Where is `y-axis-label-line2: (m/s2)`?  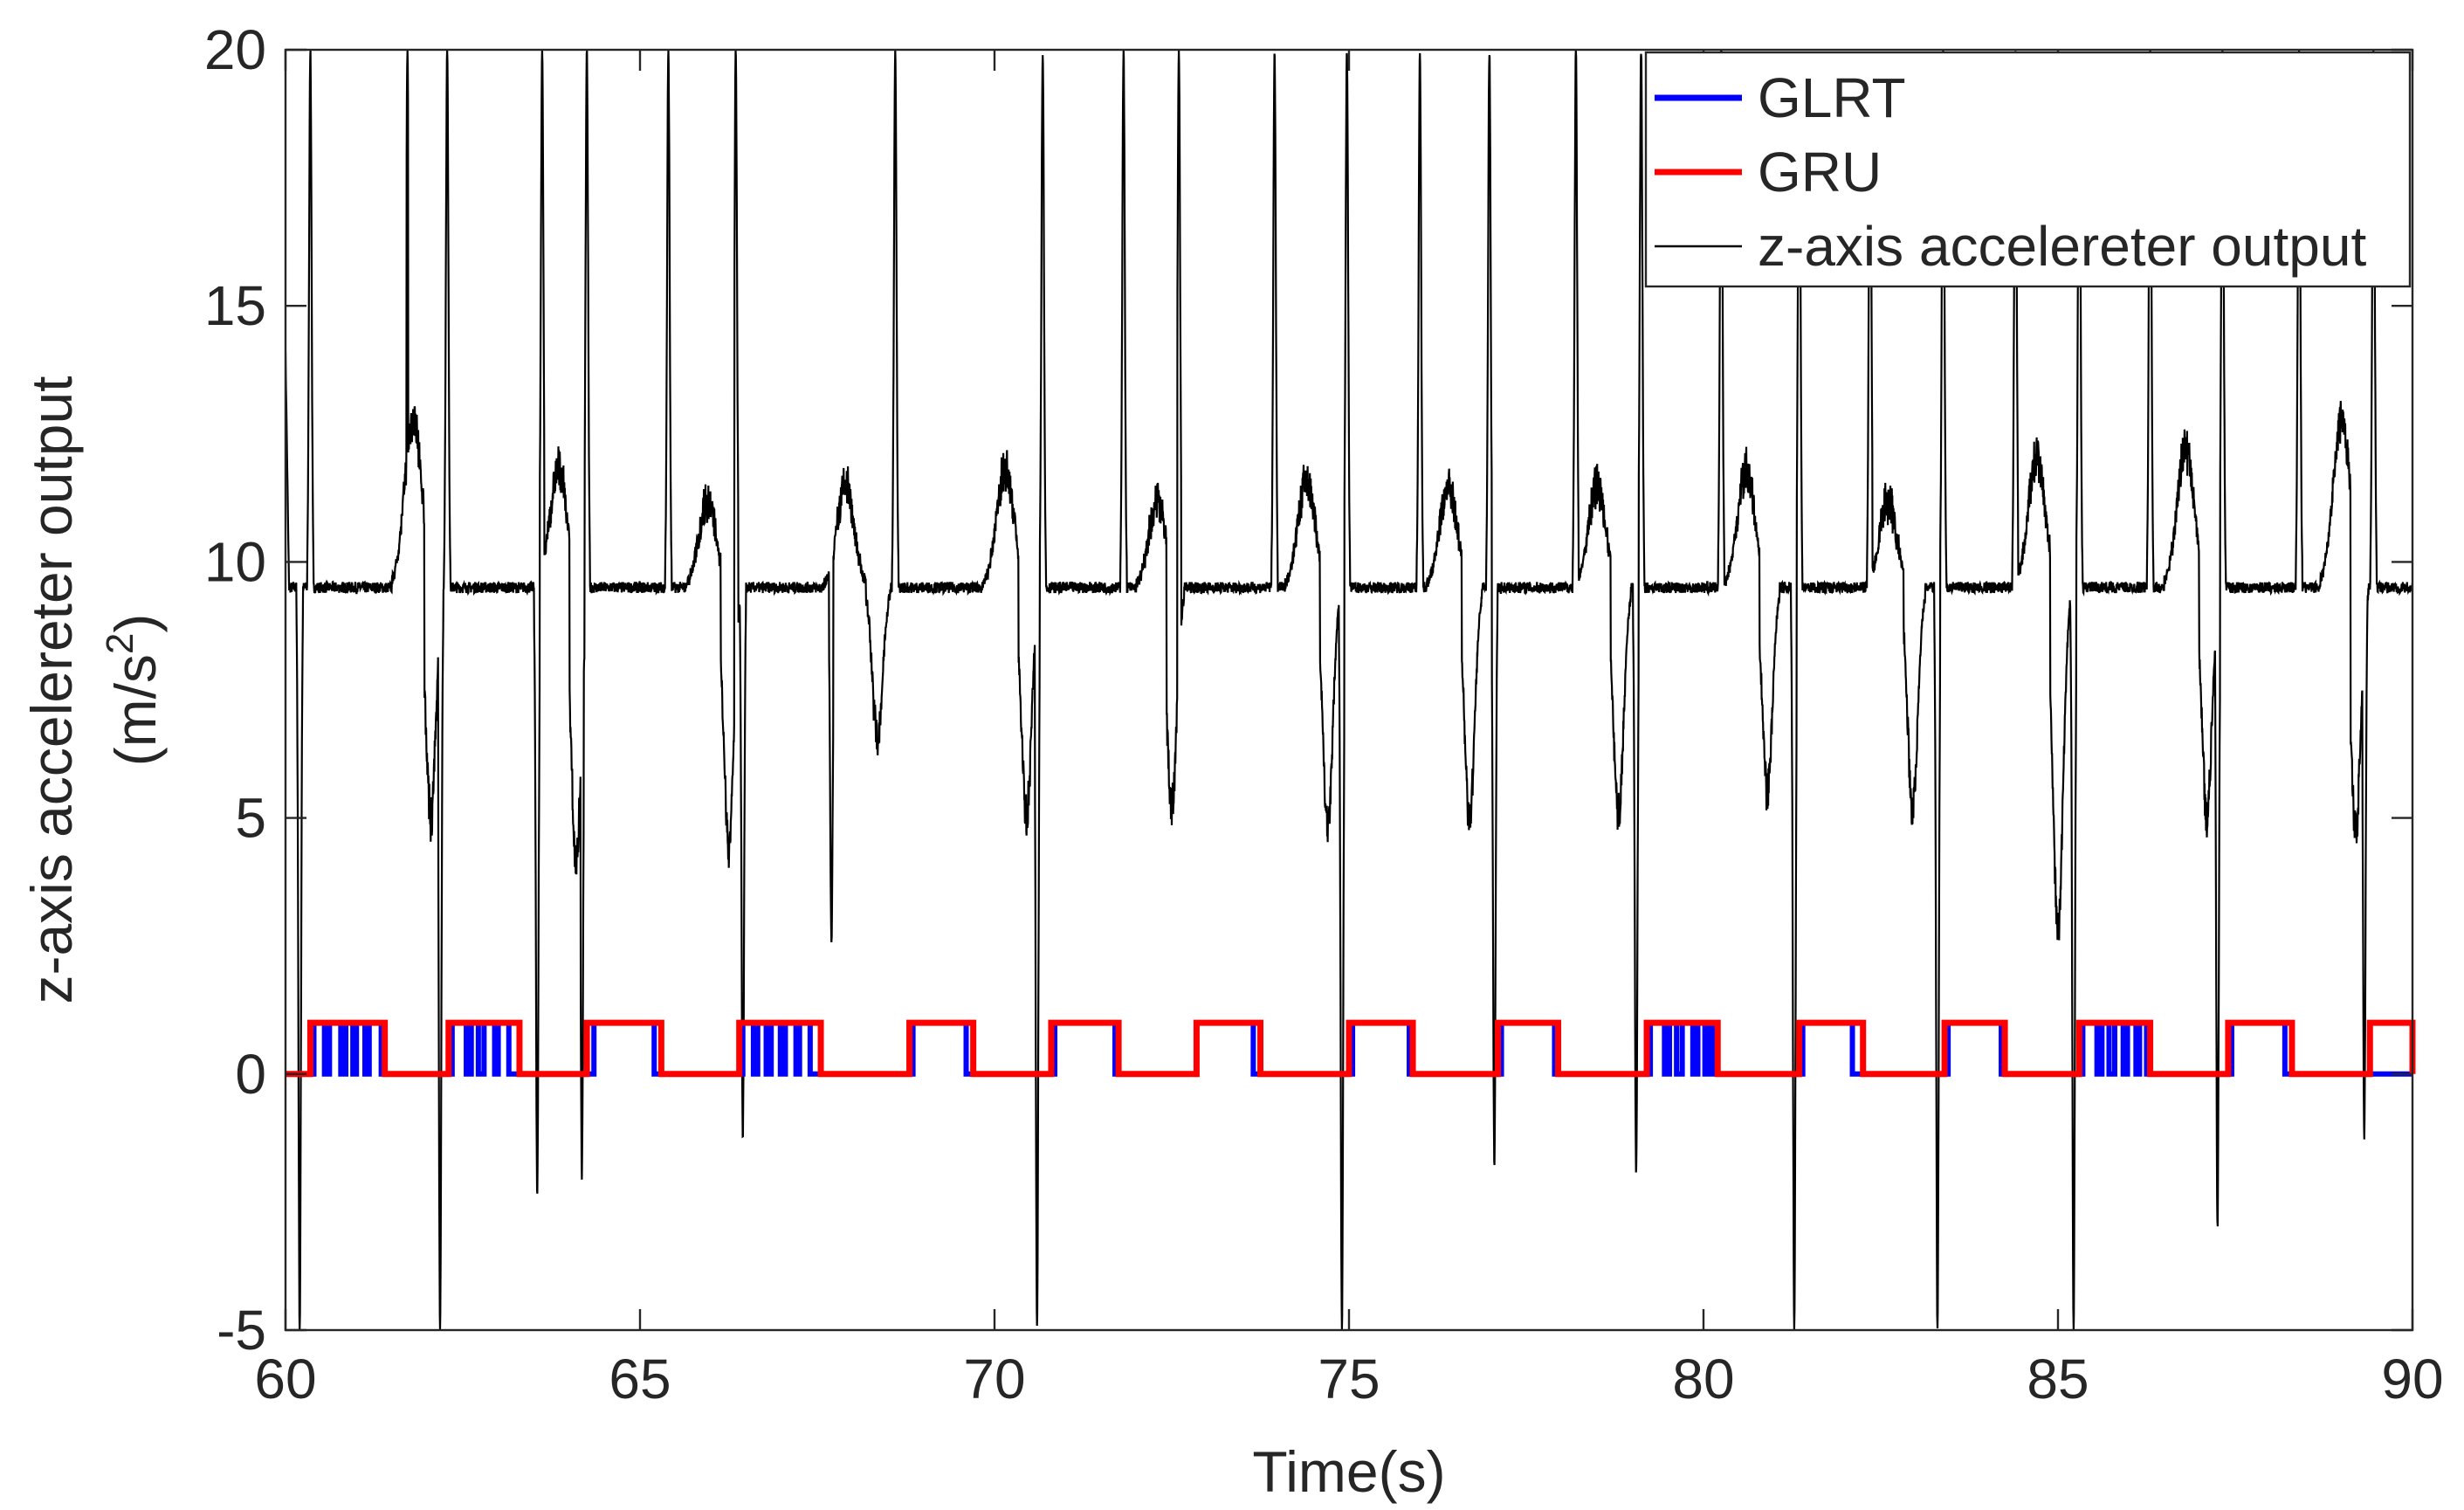 y-axis-label-line2: (m/s2) is located at coordinates (133, 690).